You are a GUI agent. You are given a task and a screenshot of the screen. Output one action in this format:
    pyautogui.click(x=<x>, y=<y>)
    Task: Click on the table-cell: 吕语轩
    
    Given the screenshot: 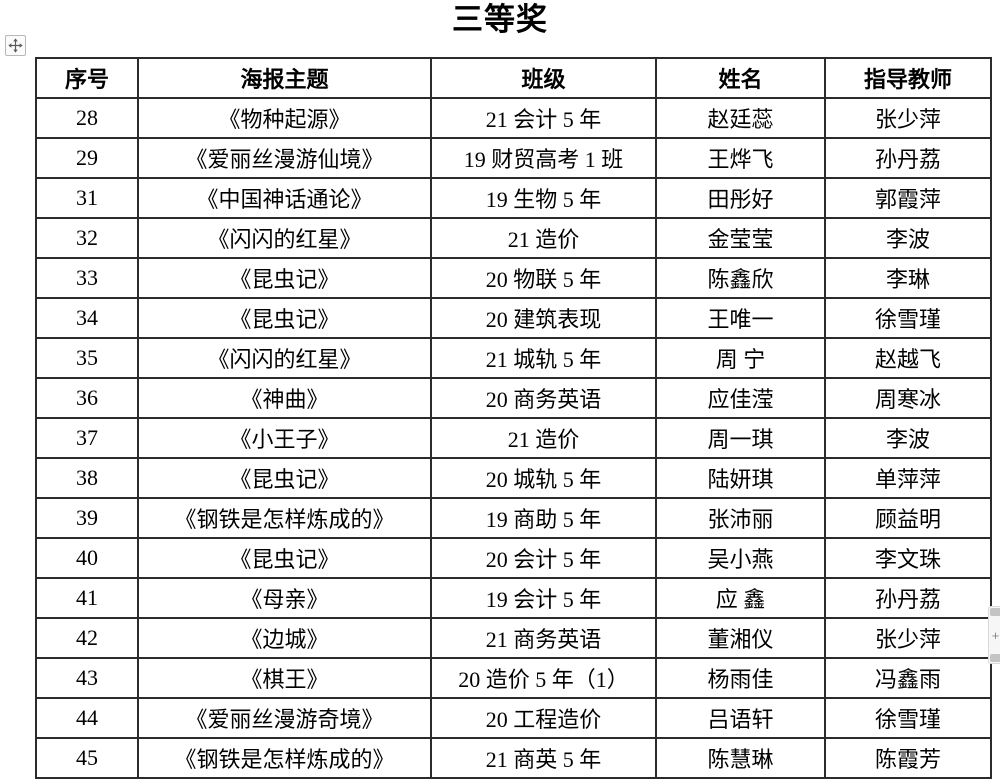 What is the action you would take?
    pyautogui.click(x=740, y=718)
    